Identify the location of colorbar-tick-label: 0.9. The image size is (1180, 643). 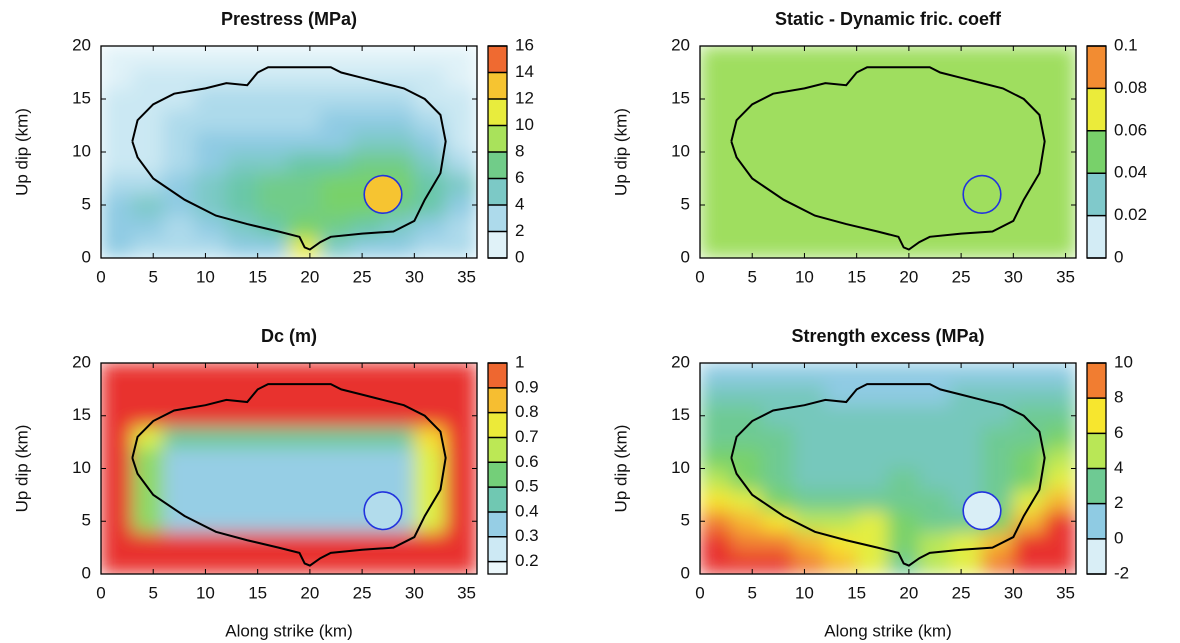
(527, 386).